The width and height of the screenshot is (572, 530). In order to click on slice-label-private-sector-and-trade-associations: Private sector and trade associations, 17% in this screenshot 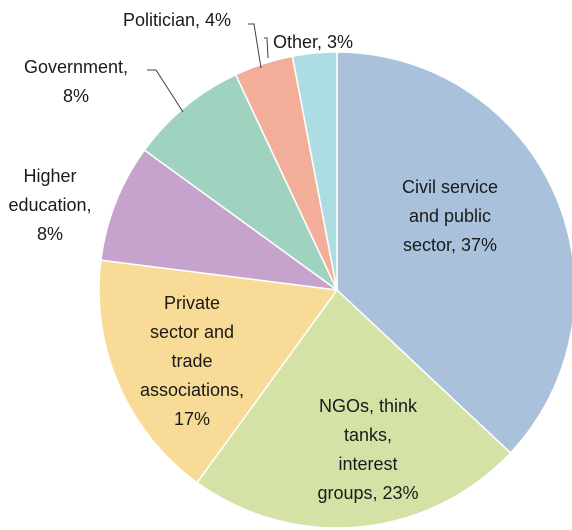, I will do `click(192, 361)`.